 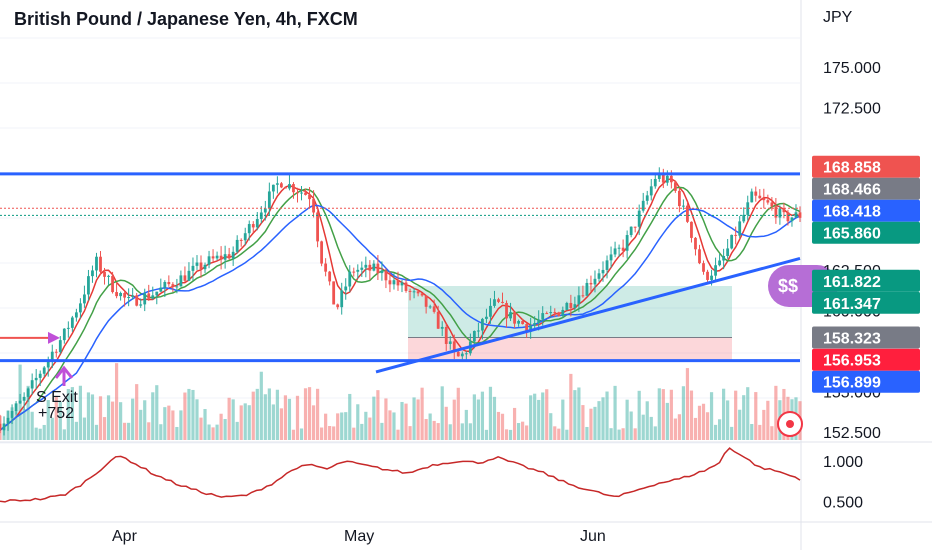 What do you see at coordinates (852, 190) in the screenshot?
I see `price-tag-label: 168.466` at bounding box center [852, 190].